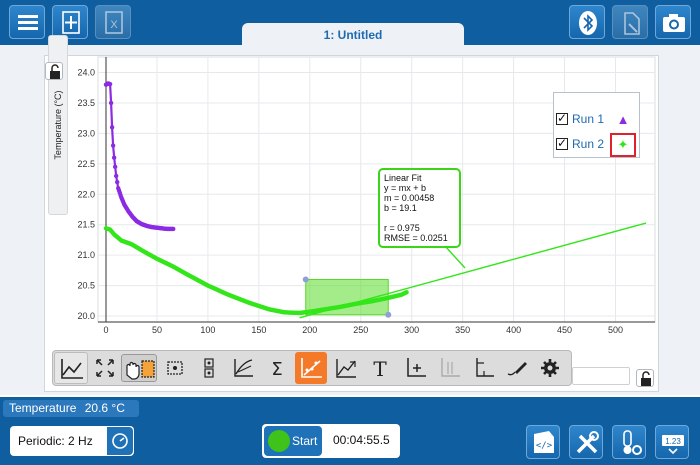  I want to click on autoscale-button, so click(105, 368).